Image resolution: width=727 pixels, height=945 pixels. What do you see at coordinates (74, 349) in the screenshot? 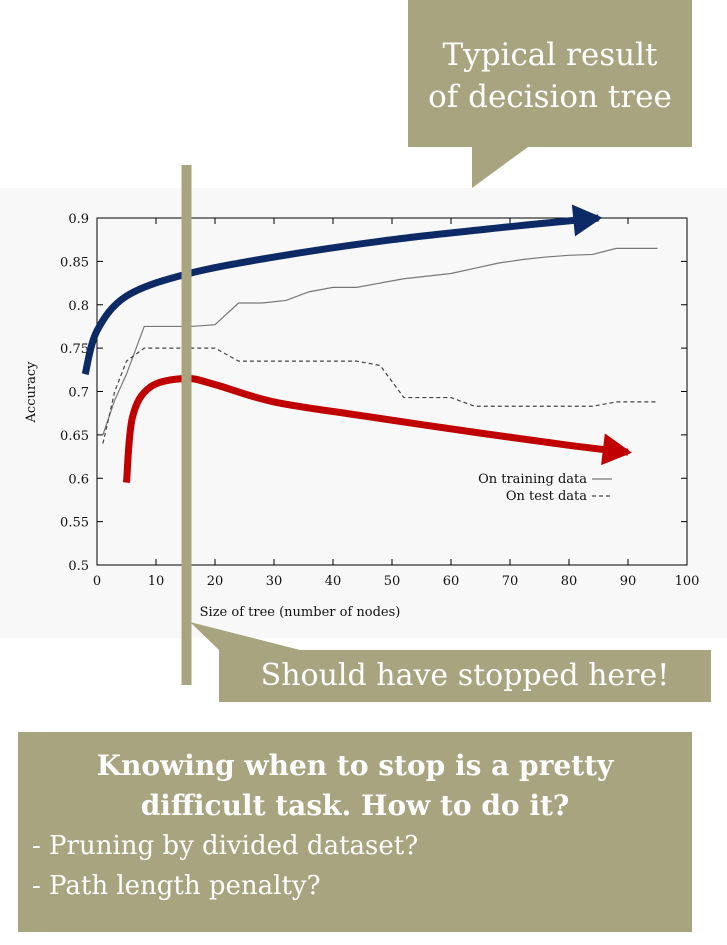
I see `y-tick-label: 0.75` at bounding box center [74, 349].